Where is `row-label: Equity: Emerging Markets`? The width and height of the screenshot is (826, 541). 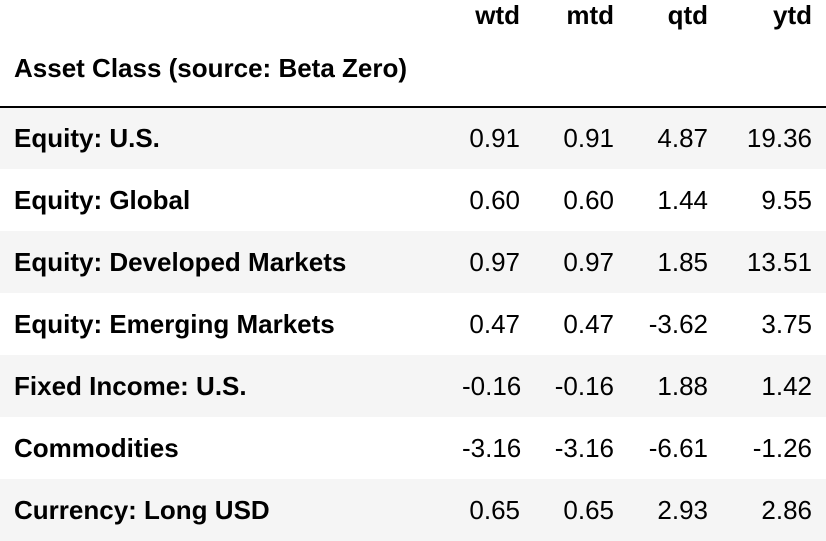
row-label: Equity: Emerging Markets is located at coordinates (174, 323).